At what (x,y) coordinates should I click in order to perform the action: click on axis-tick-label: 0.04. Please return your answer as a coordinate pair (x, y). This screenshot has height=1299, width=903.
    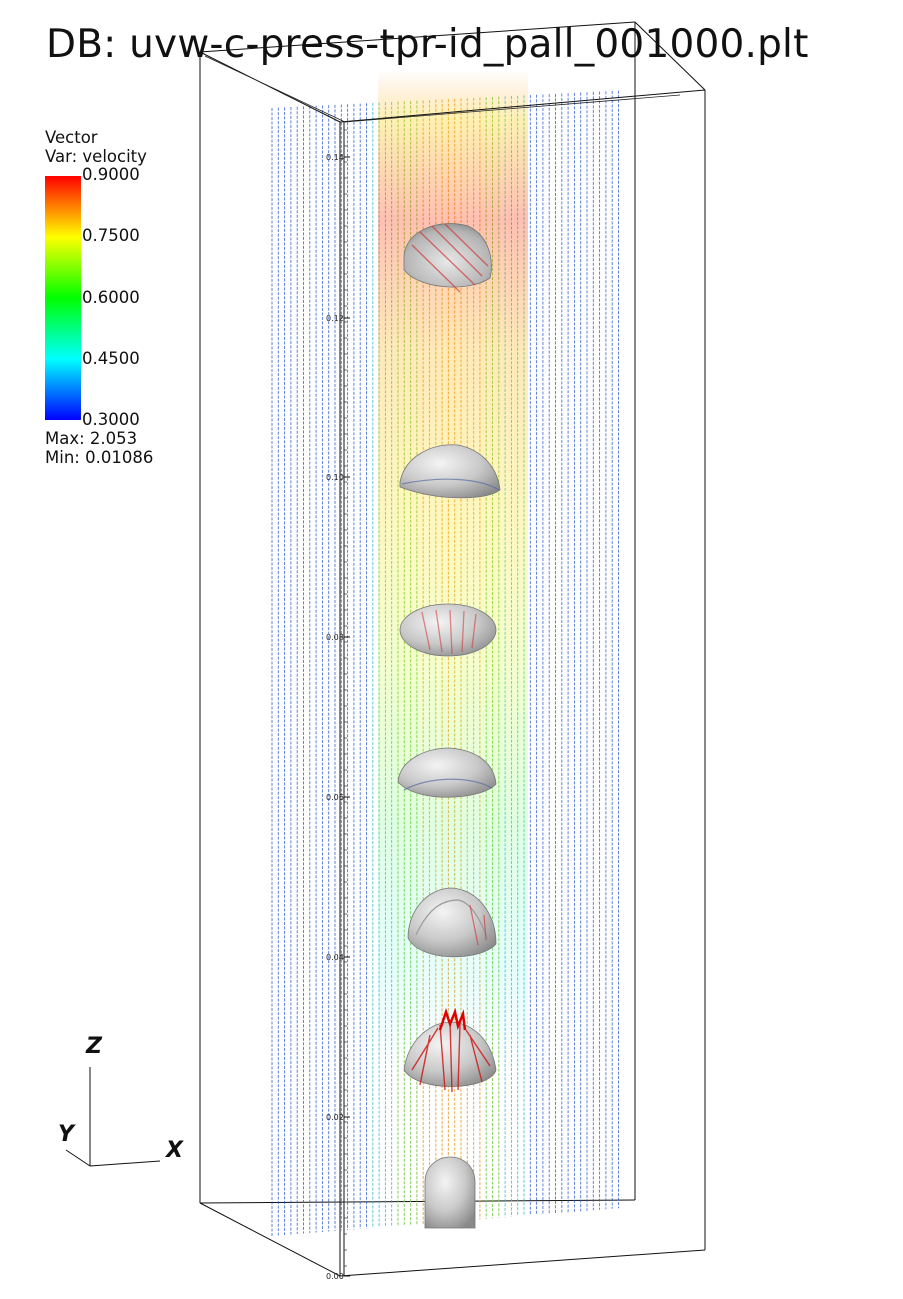
    Looking at the image, I should click on (335, 957).